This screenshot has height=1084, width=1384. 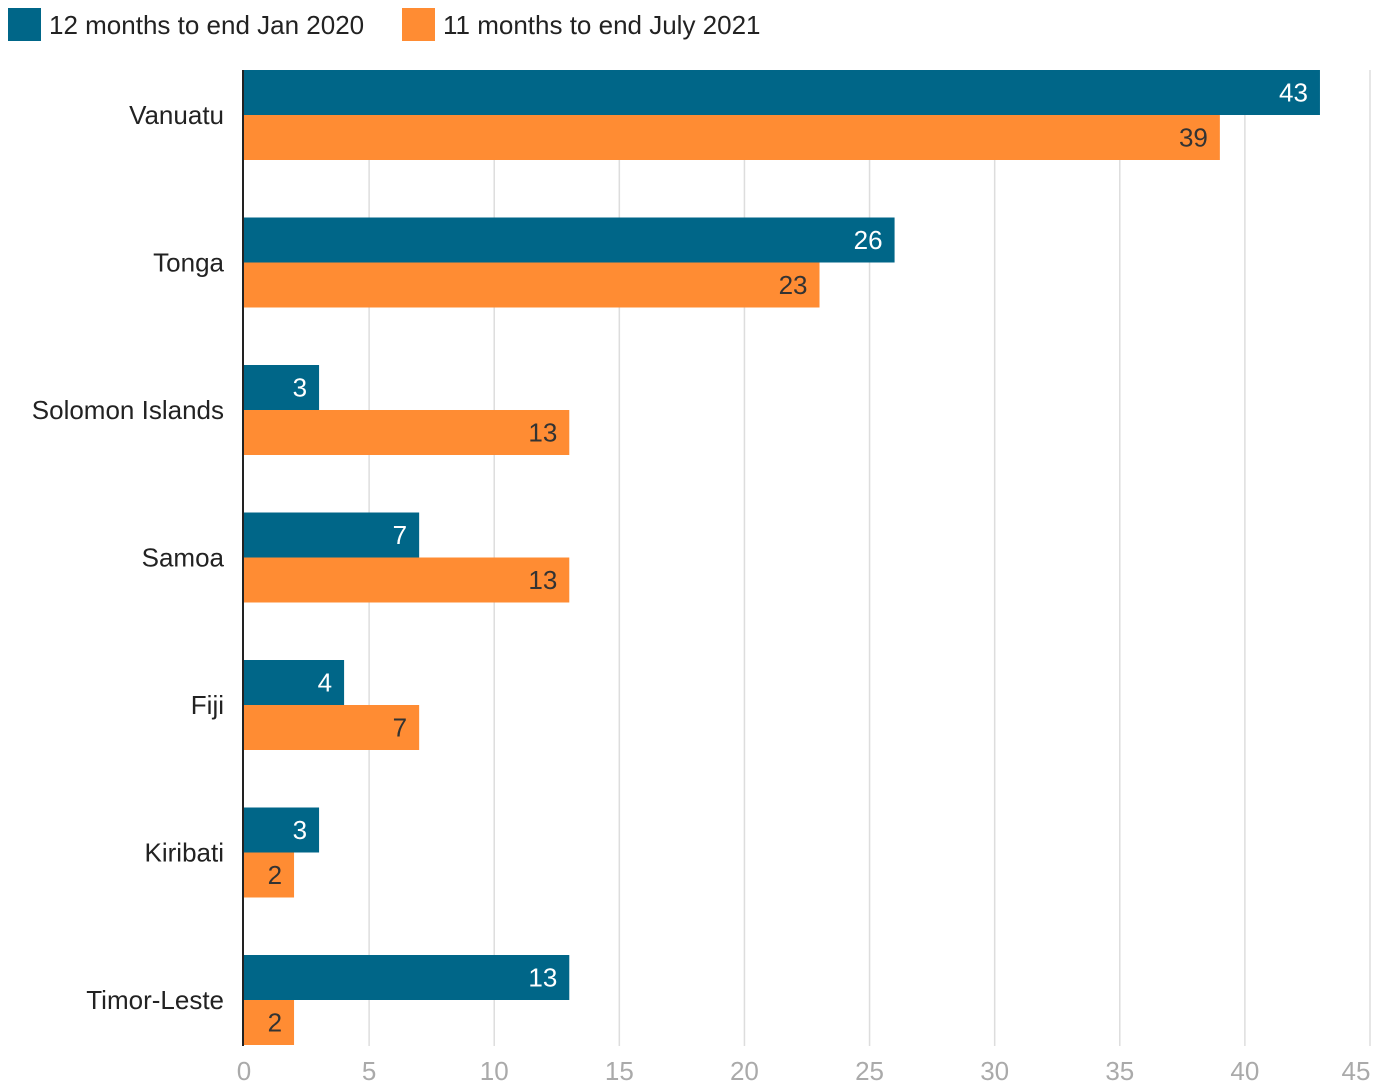 I want to click on category-label: Kiribati, so click(x=184, y=853).